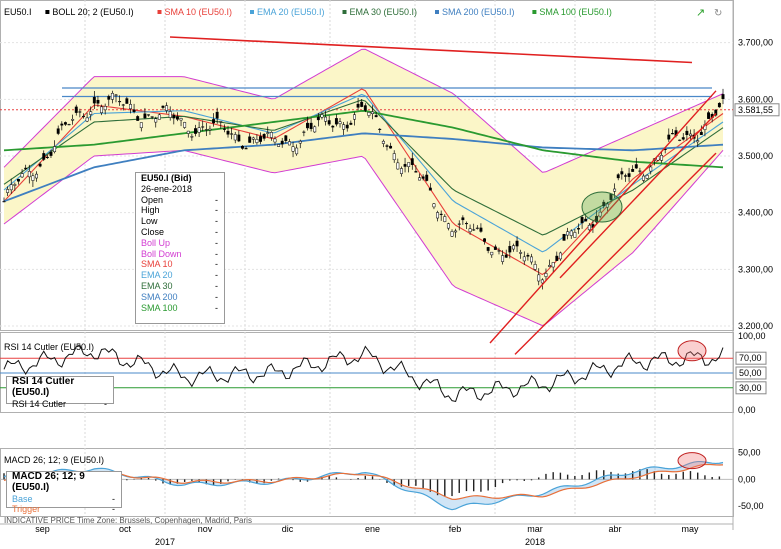 The height and width of the screenshot is (549, 781). What do you see at coordinates (755, 110) in the screenshot?
I see `current-price-label: 3.581,55` at bounding box center [755, 110].